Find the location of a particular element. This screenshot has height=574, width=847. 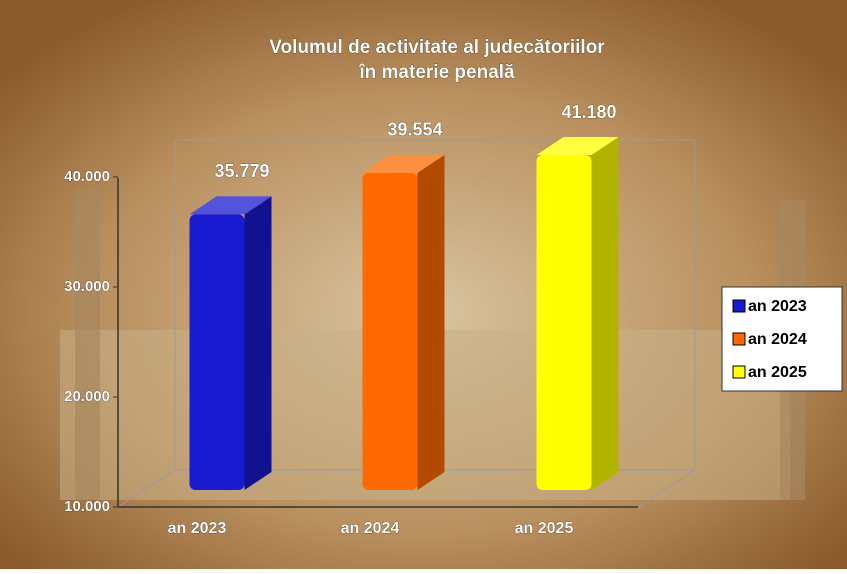

x-tick-label: an 2023 is located at coordinates (197, 528).